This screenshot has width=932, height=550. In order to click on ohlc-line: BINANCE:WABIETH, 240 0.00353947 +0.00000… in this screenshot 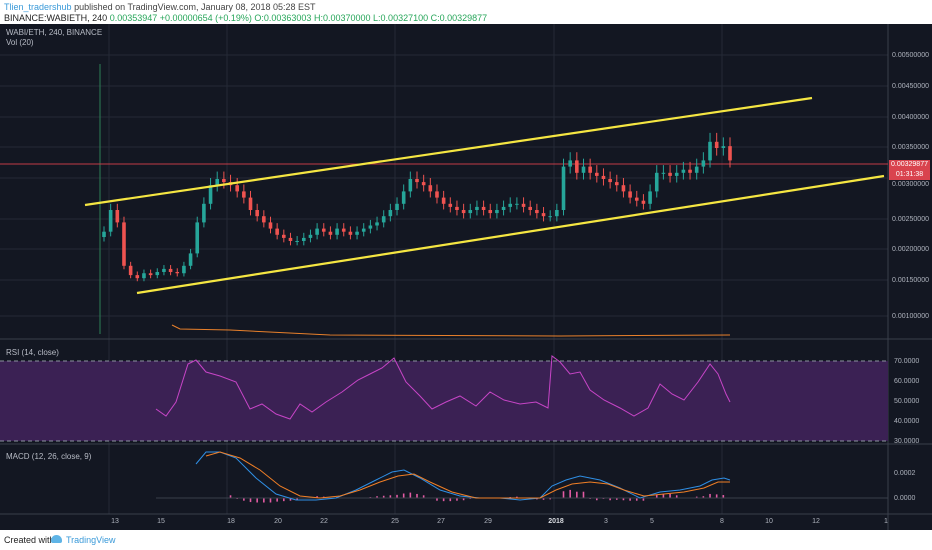, I will do `click(245, 18)`.